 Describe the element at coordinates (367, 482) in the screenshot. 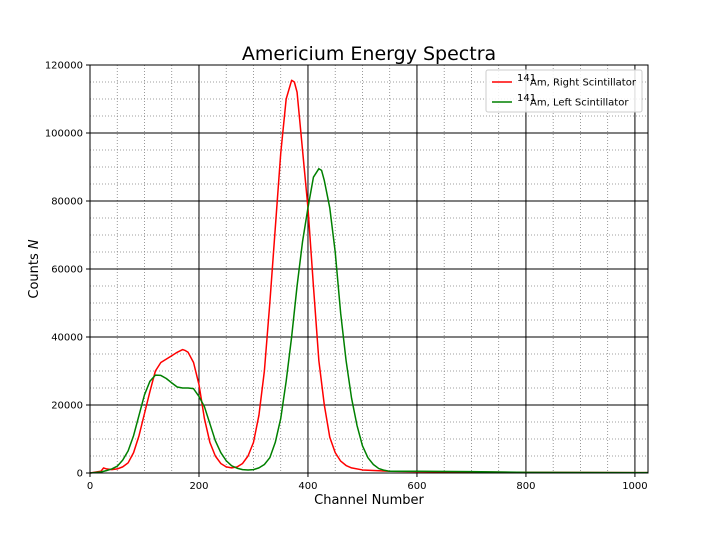

I see `x-axis-ticks: 0 200 400 600 800 1000` at that location.